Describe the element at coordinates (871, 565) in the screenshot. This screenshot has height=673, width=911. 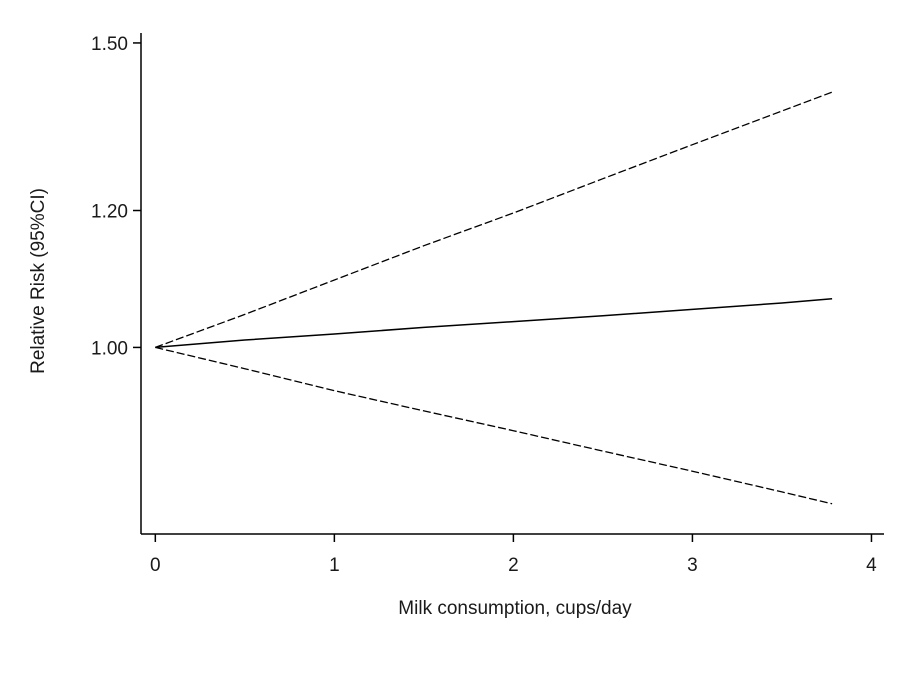
I see `x-tick-label: 4` at that location.